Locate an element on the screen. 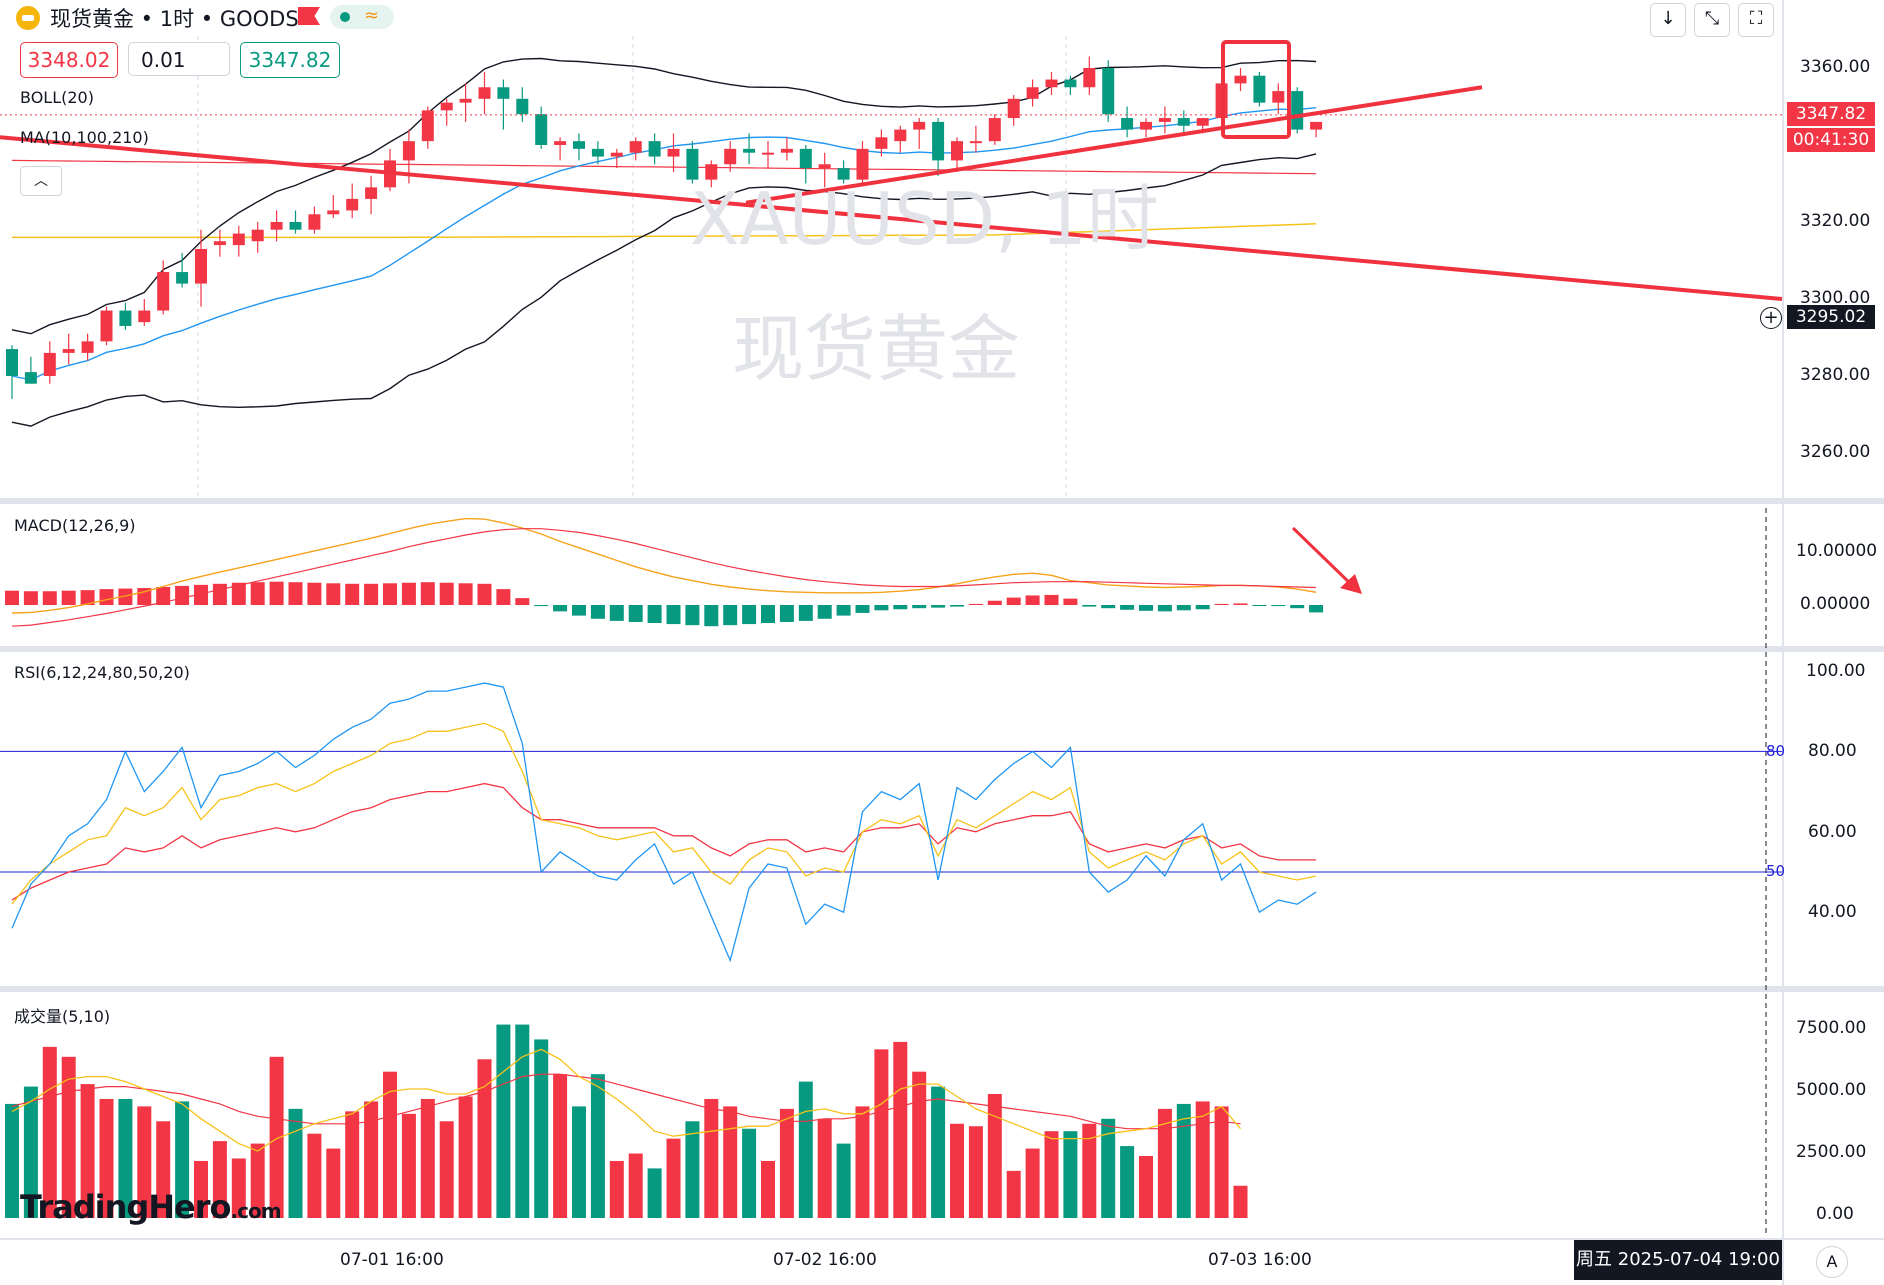 The height and width of the screenshot is (1285, 1884). down-arrow-annotation is located at coordinates (1324, 558).